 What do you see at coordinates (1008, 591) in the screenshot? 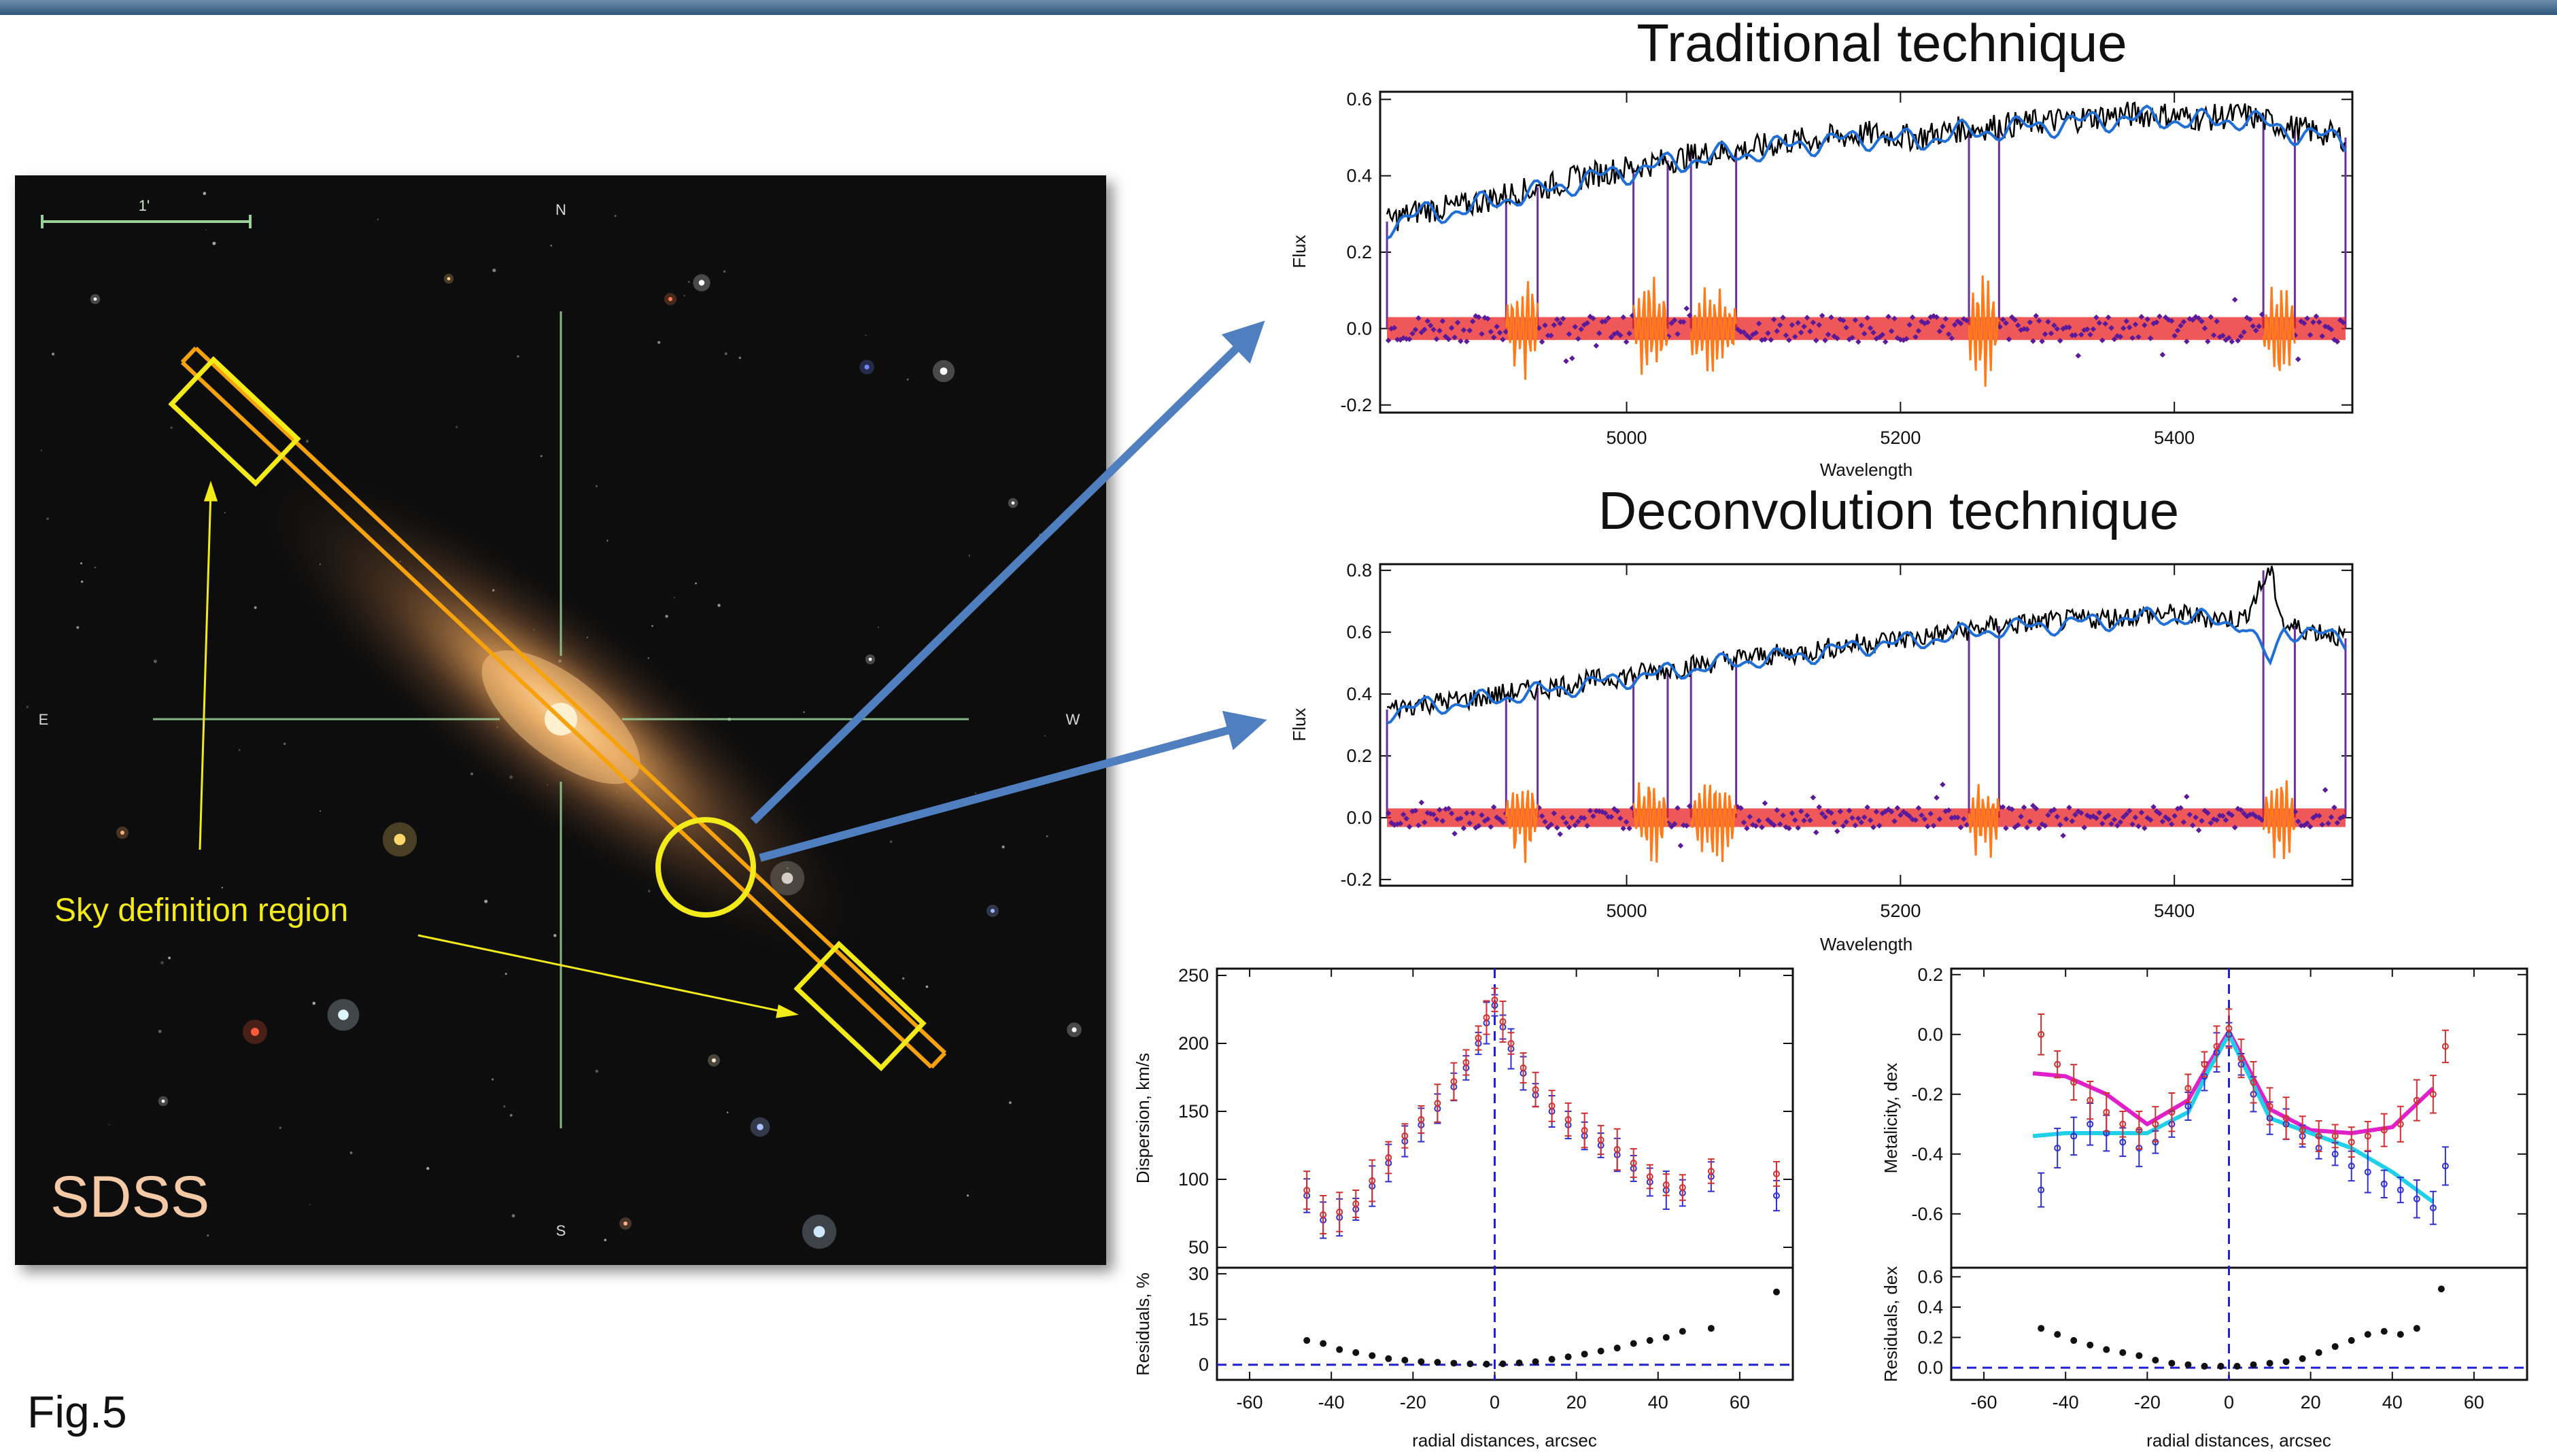
I see `pointer-arrows` at bounding box center [1008, 591].